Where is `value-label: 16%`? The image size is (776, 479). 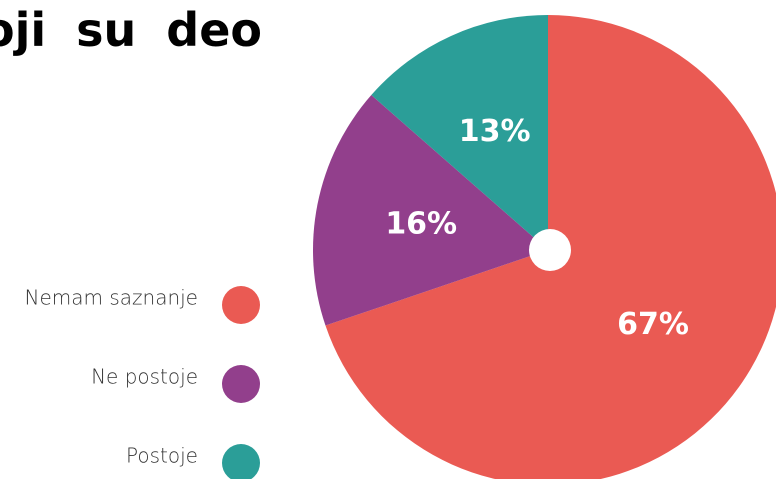
value-label: 16% is located at coordinates (421, 223).